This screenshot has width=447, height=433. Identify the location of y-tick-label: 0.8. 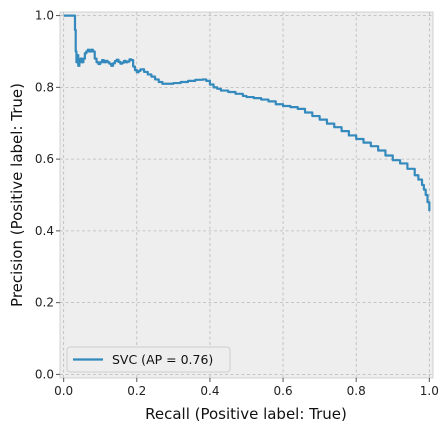
(44, 87).